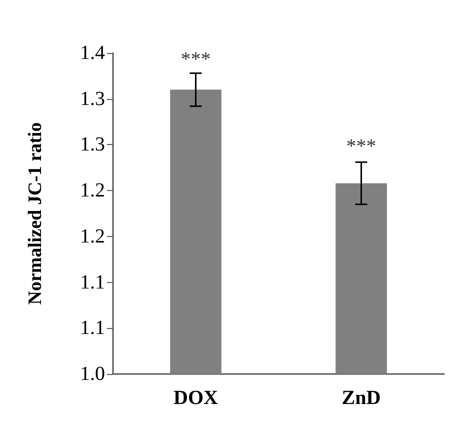 The height and width of the screenshot is (427, 462). What do you see at coordinates (92, 53) in the screenshot?
I see `y-tick-label: 1.4` at bounding box center [92, 53].